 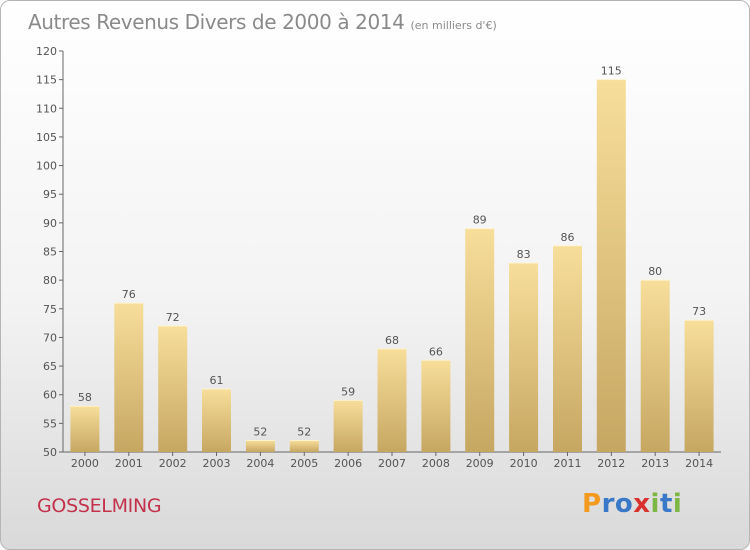 What do you see at coordinates (85, 463) in the screenshot?
I see `x-tick-label-2000: 2000` at bounding box center [85, 463].